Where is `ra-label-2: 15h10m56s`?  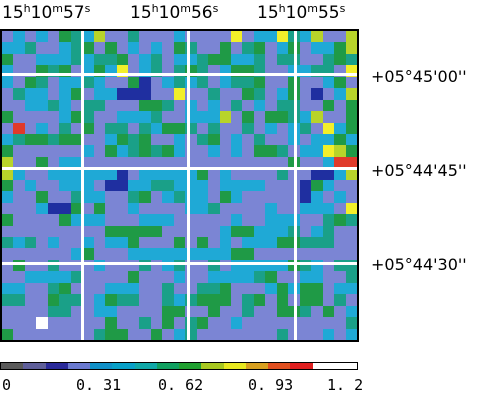
ra-label-2: 15h10m56s is located at coordinates (174, 12).